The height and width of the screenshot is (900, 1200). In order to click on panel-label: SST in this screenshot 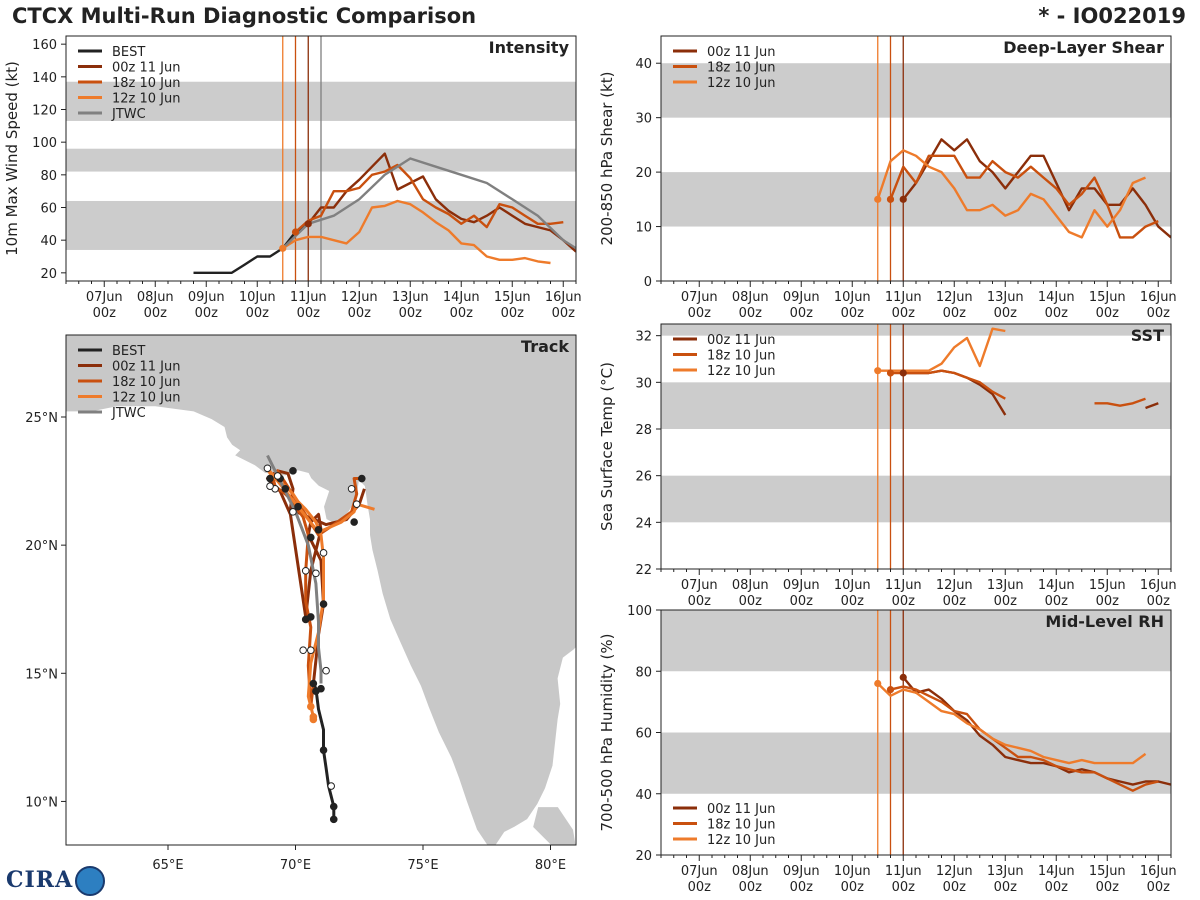, I will do `click(1147, 335)`.